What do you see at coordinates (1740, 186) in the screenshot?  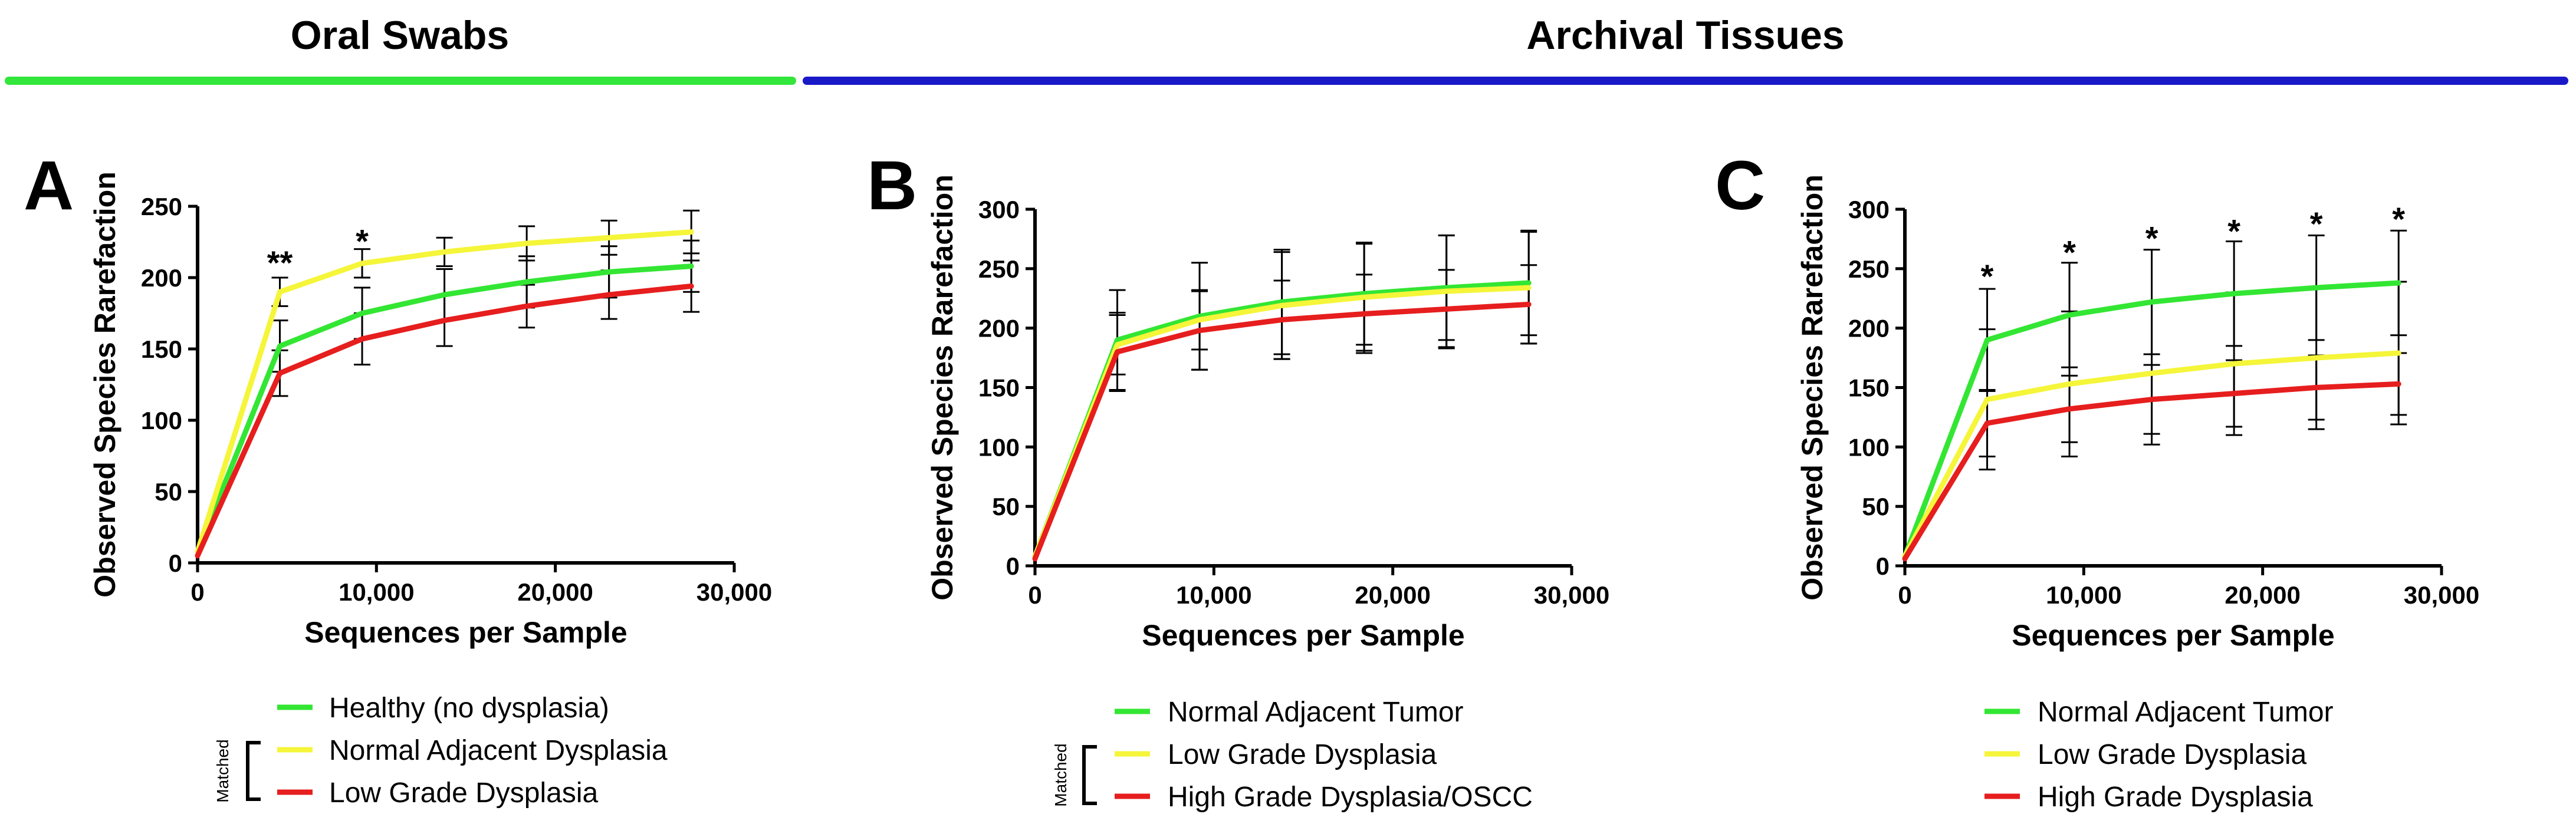 I see `panel-letter: C` at bounding box center [1740, 186].